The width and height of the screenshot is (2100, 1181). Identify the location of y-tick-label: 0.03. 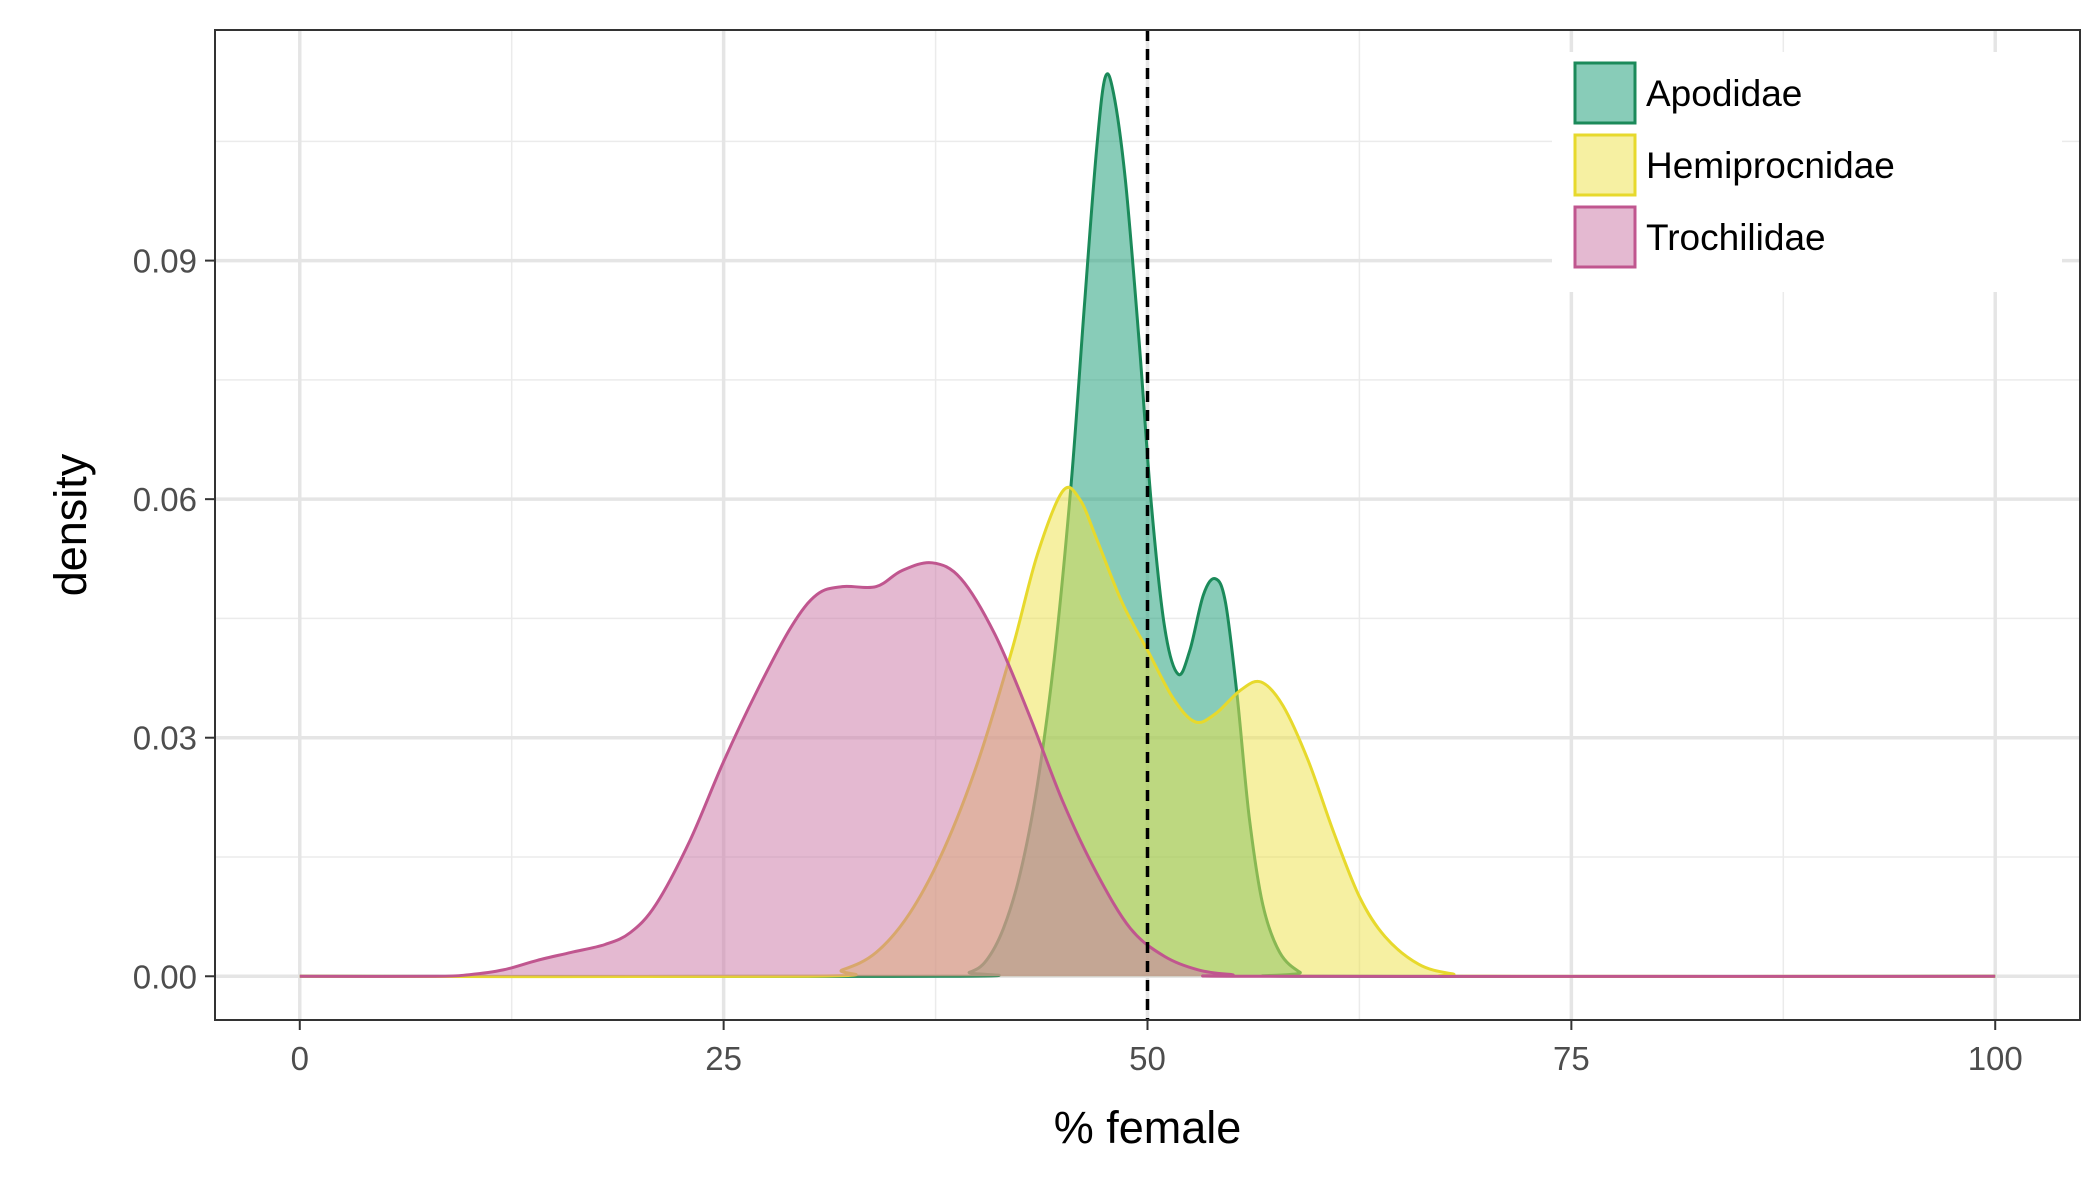
(165, 738).